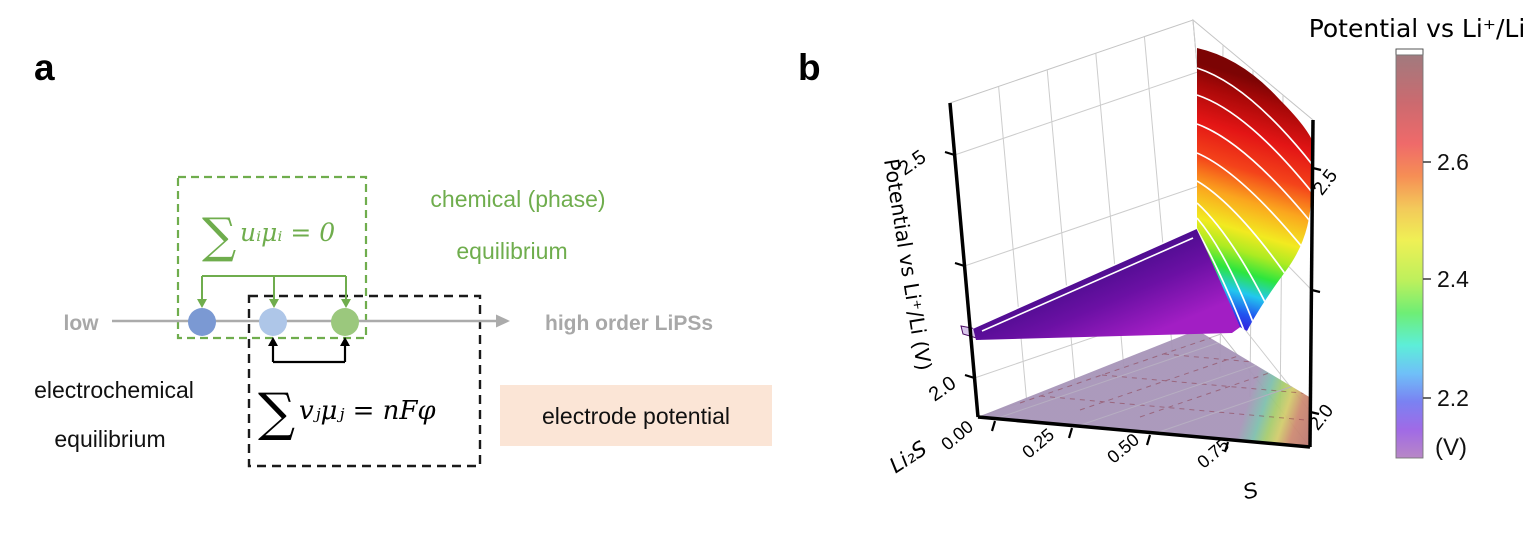 The width and height of the screenshot is (1537, 535). What do you see at coordinates (1427, 280) in the screenshot?
I see `colorbar-ticks` at bounding box center [1427, 280].